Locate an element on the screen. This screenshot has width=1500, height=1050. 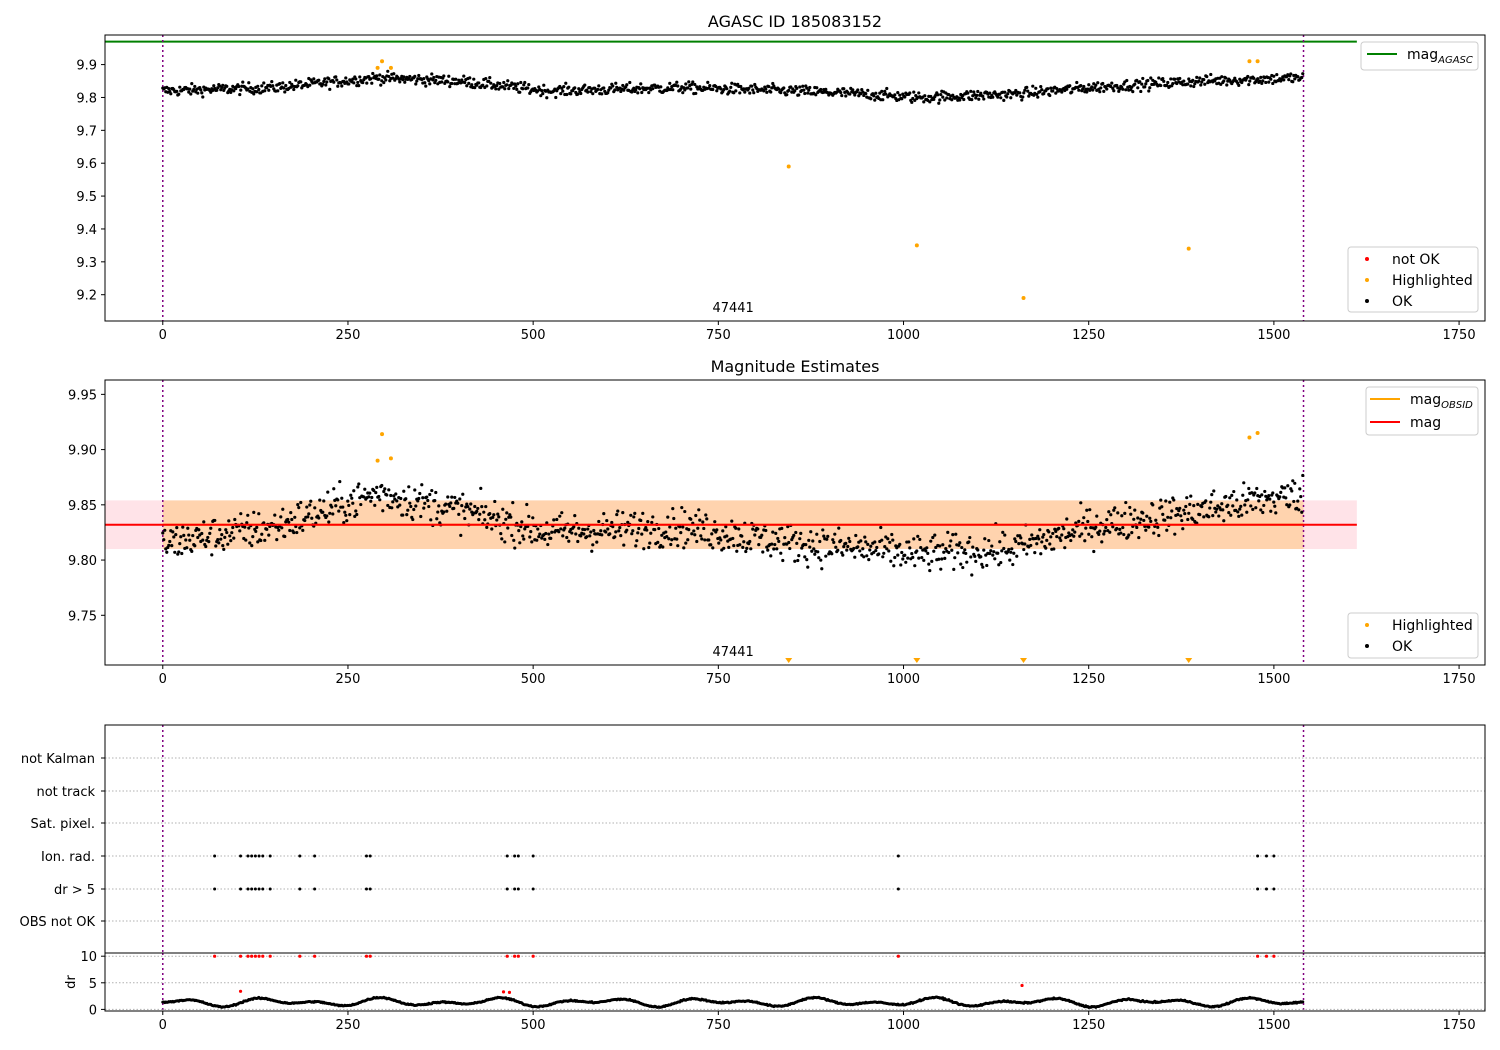
x-tick-label: 750 is located at coordinates (718, 335).